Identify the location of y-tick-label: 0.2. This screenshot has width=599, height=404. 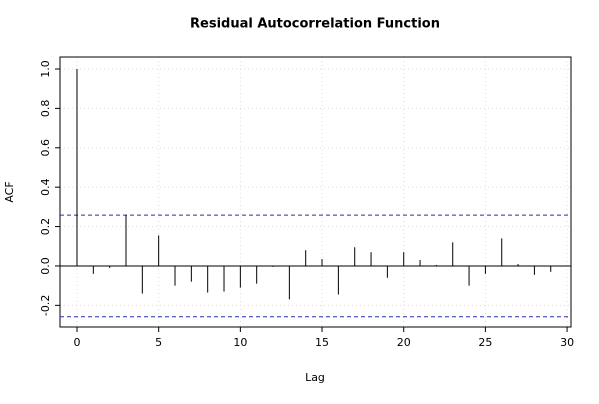
(45, 227).